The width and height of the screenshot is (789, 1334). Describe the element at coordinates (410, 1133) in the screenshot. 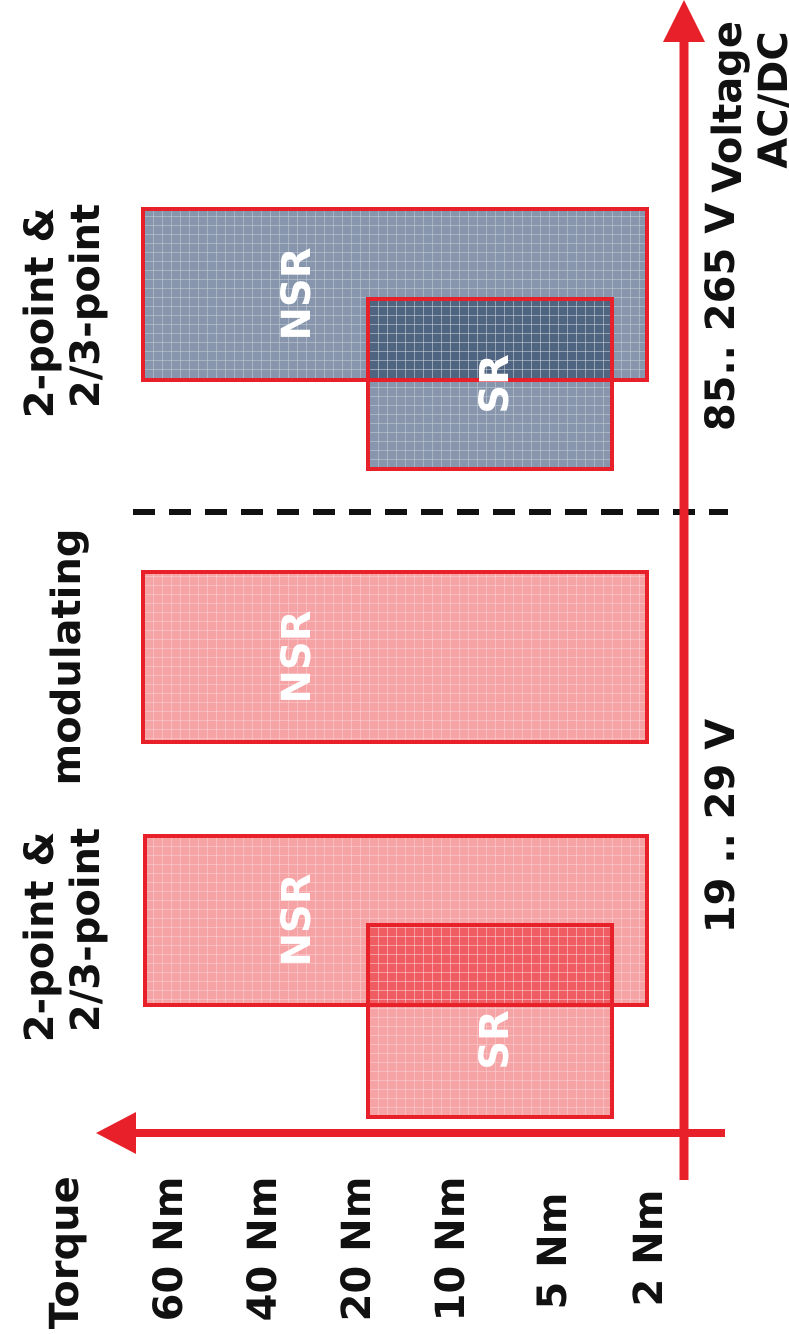

I see `torque-axis` at that location.